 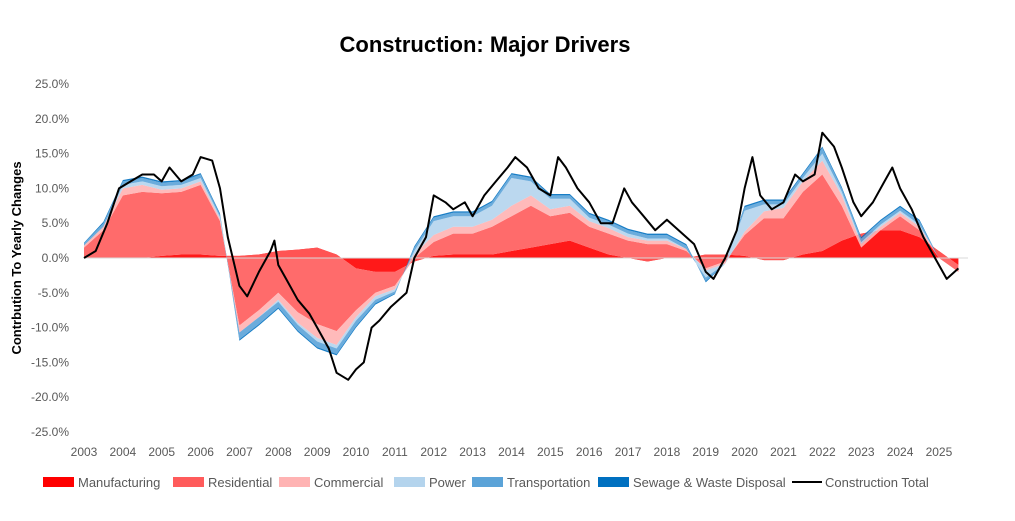 I want to click on x-tick-label: 2012, so click(x=433, y=452).